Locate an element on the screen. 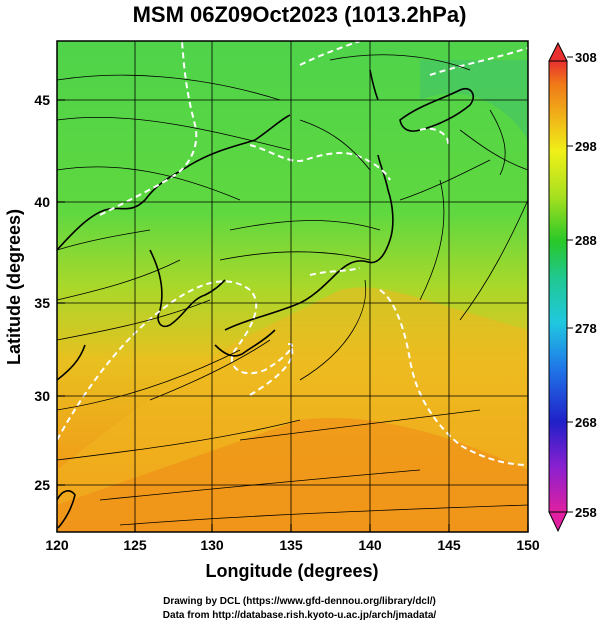  y-tick-label: 25 is located at coordinates (42, 485).